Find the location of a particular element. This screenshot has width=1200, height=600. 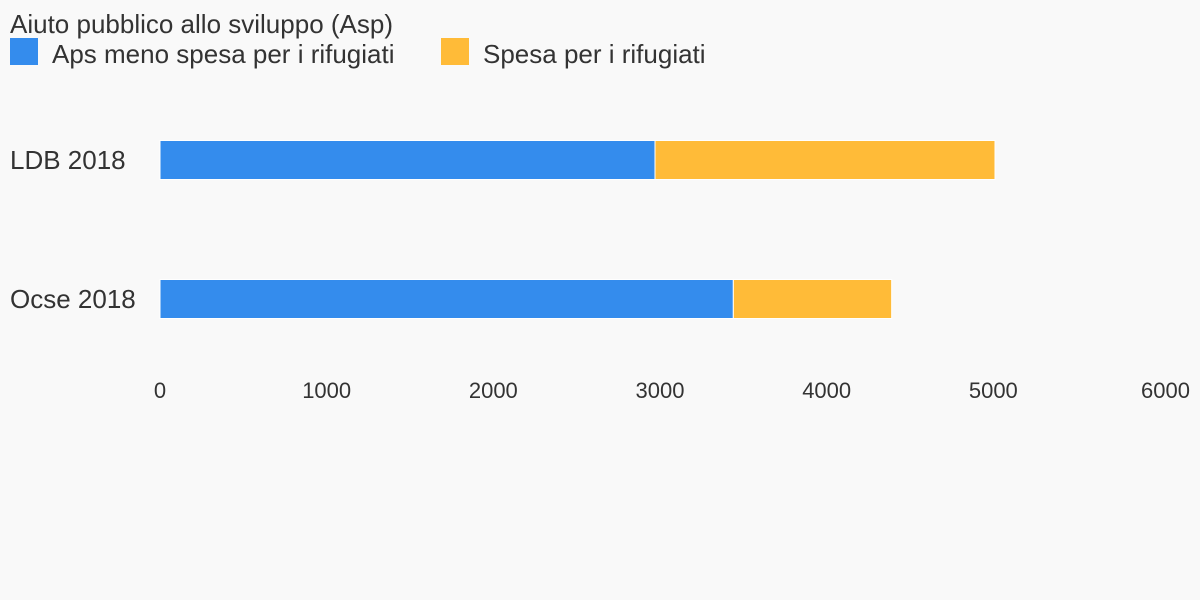

category-label-ocse-2018: Ocse 2018 is located at coordinates (73, 299).